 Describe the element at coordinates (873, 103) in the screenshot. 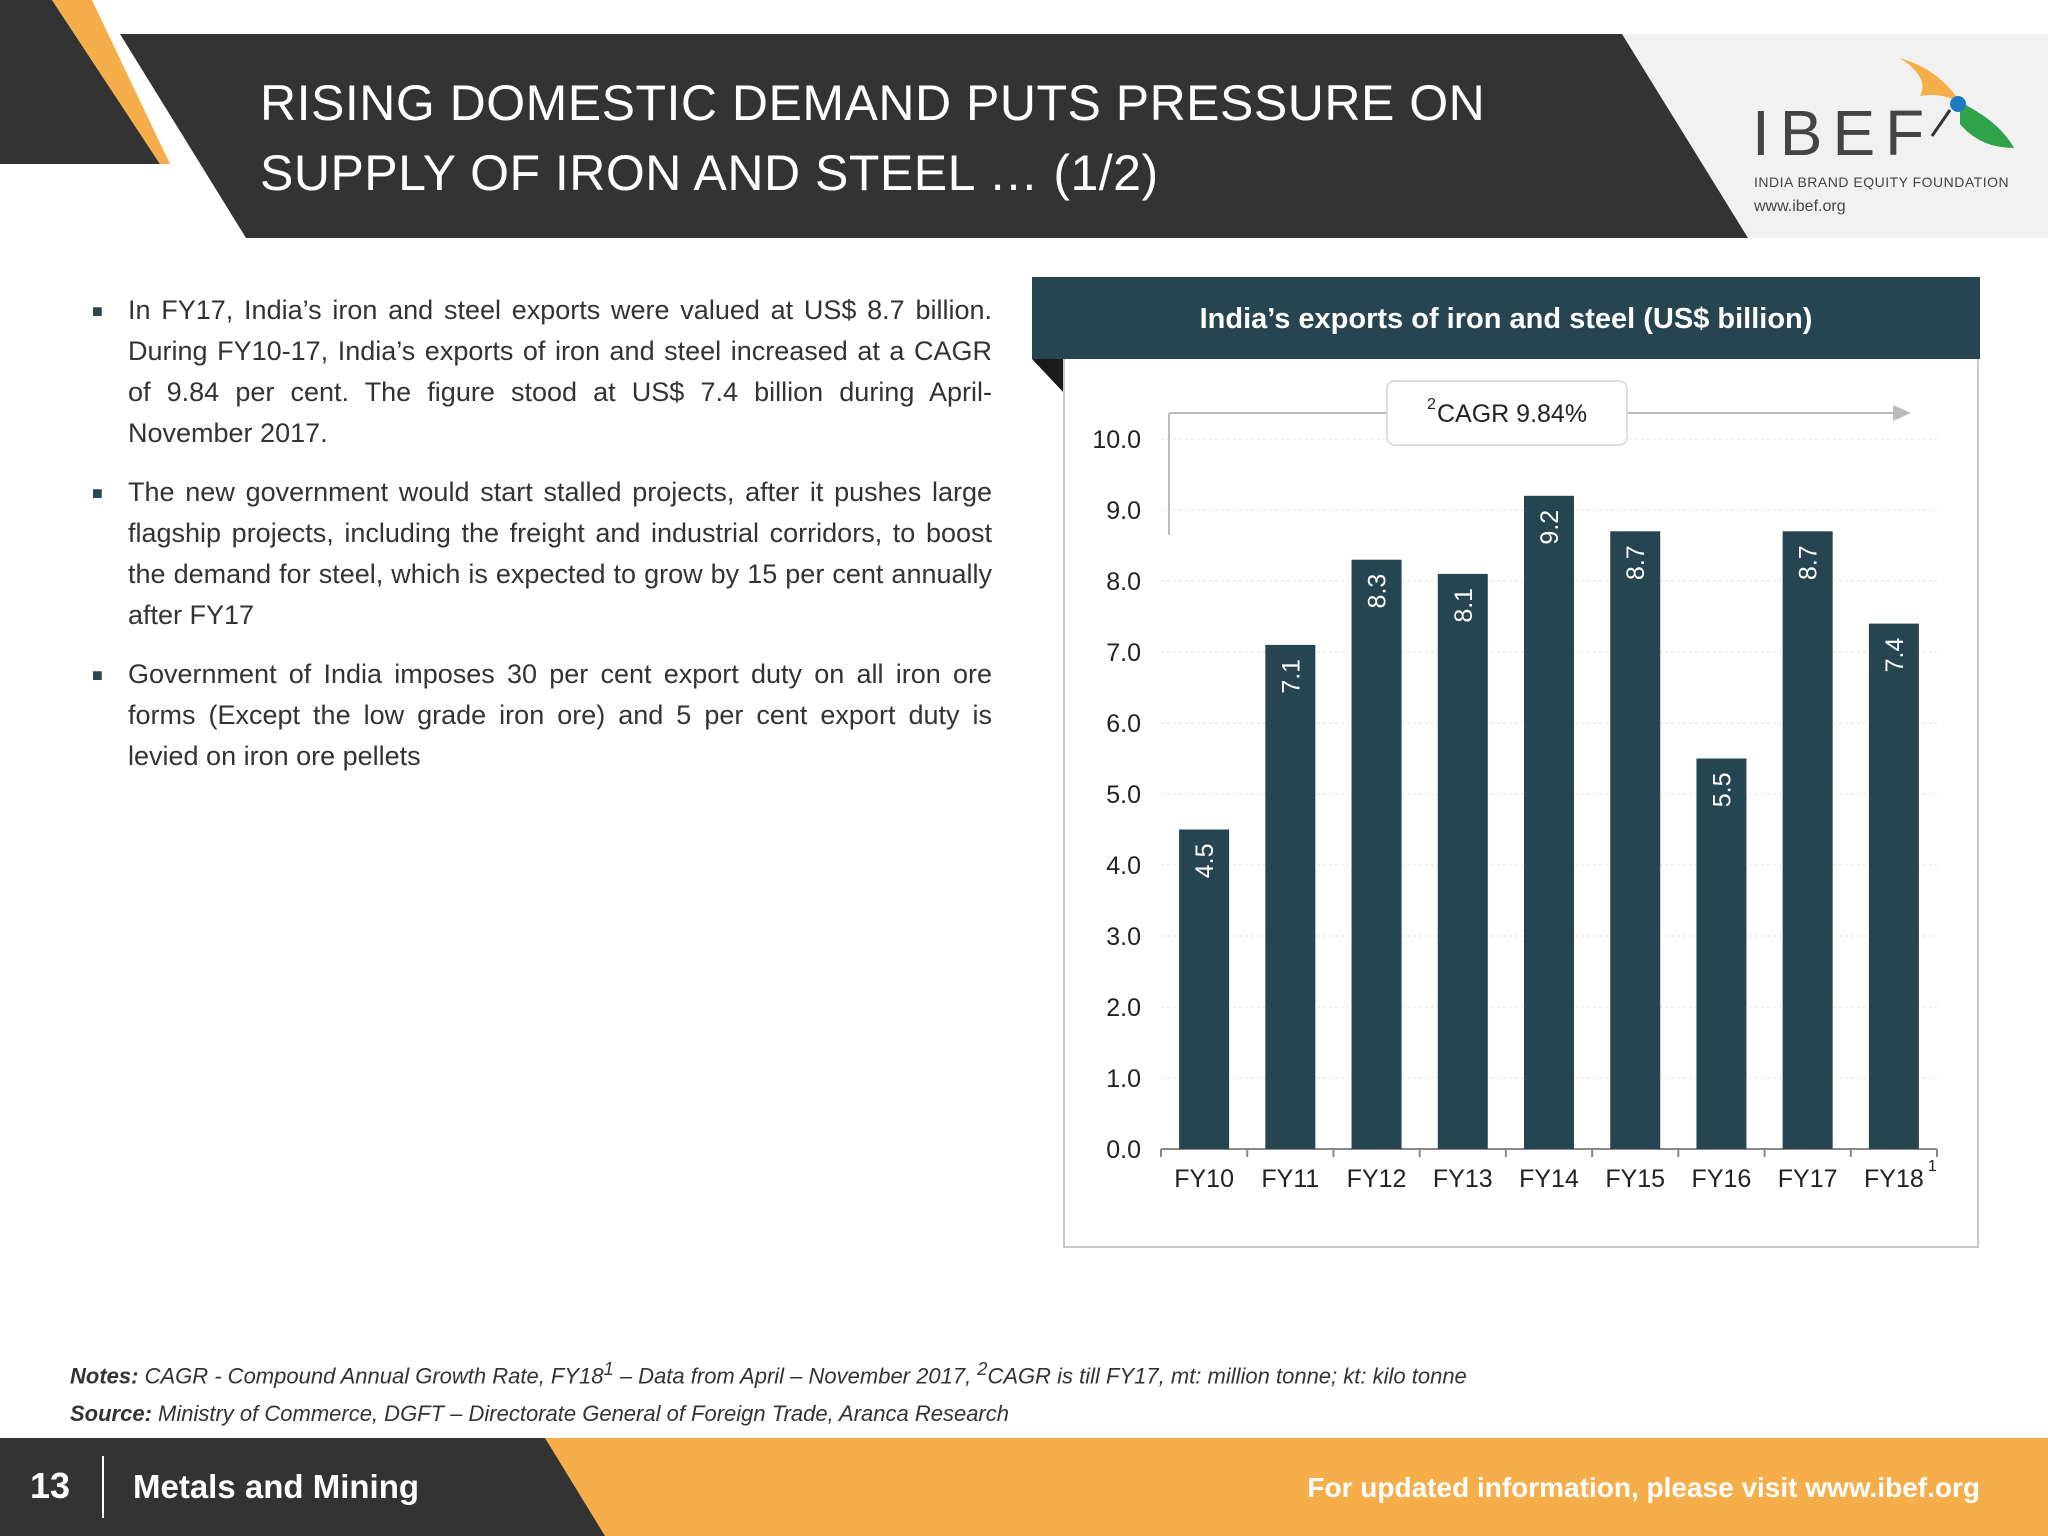

I see `title-line-1: RISING DOMESTIC DEMAND PUTS PRESSURE ON` at that location.